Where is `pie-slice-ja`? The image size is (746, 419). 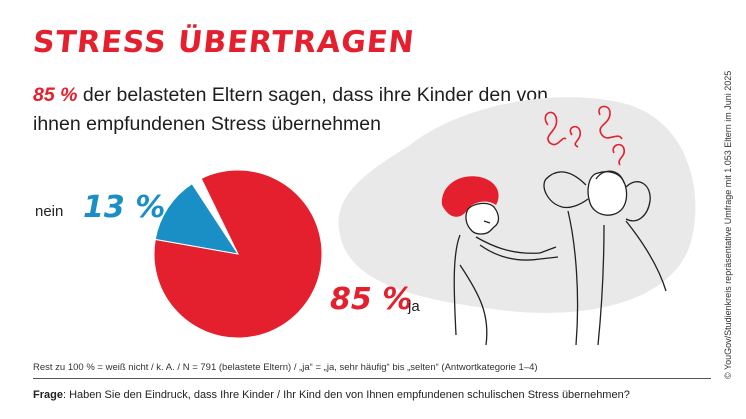
pie-slice-ja is located at coordinates (238, 254).